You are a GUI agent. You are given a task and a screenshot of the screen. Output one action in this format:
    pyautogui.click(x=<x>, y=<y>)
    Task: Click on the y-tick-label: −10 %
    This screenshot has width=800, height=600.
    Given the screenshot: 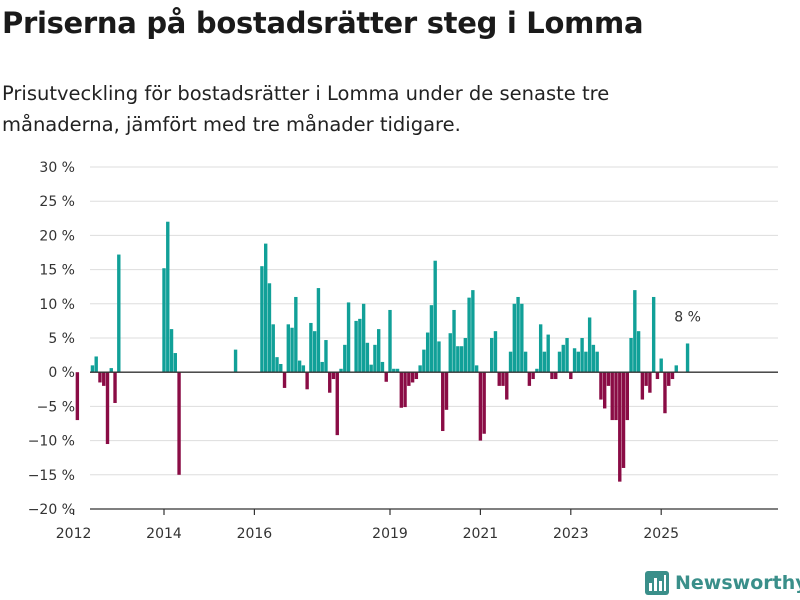 What is the action you would take?
    pyautogui.click(x=51, y=442)
    